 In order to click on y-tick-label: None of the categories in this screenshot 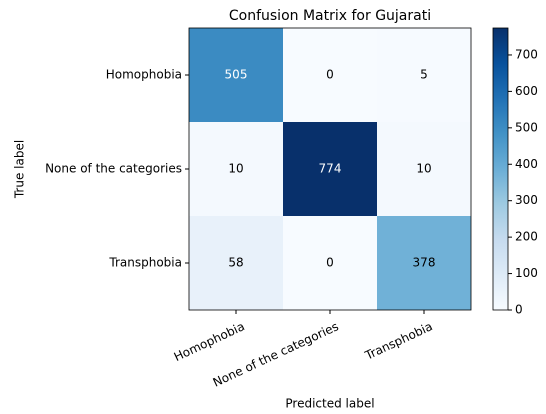, I will do `click(113, 169)`.